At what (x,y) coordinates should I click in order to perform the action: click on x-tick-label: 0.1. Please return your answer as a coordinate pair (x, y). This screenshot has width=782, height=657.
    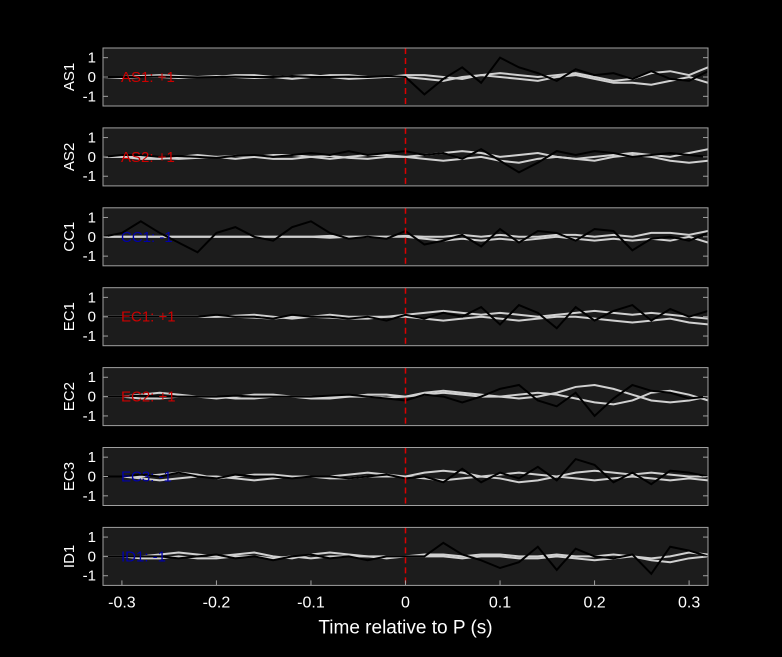
    Looking at the image, I should click on (500, 603).